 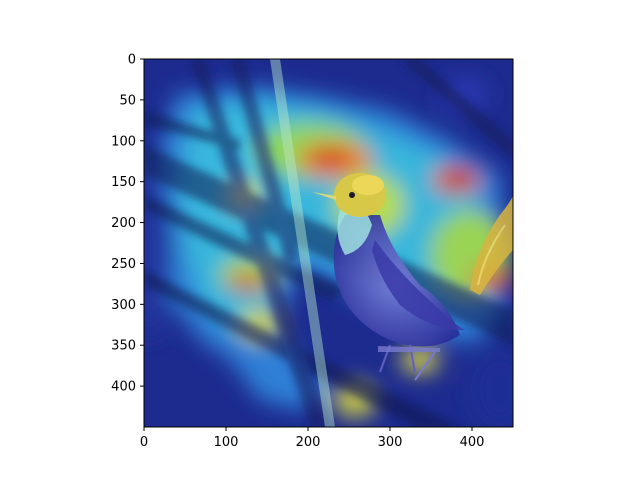 I want to click on y-tick-label: 150, so click(x=123, y=182).